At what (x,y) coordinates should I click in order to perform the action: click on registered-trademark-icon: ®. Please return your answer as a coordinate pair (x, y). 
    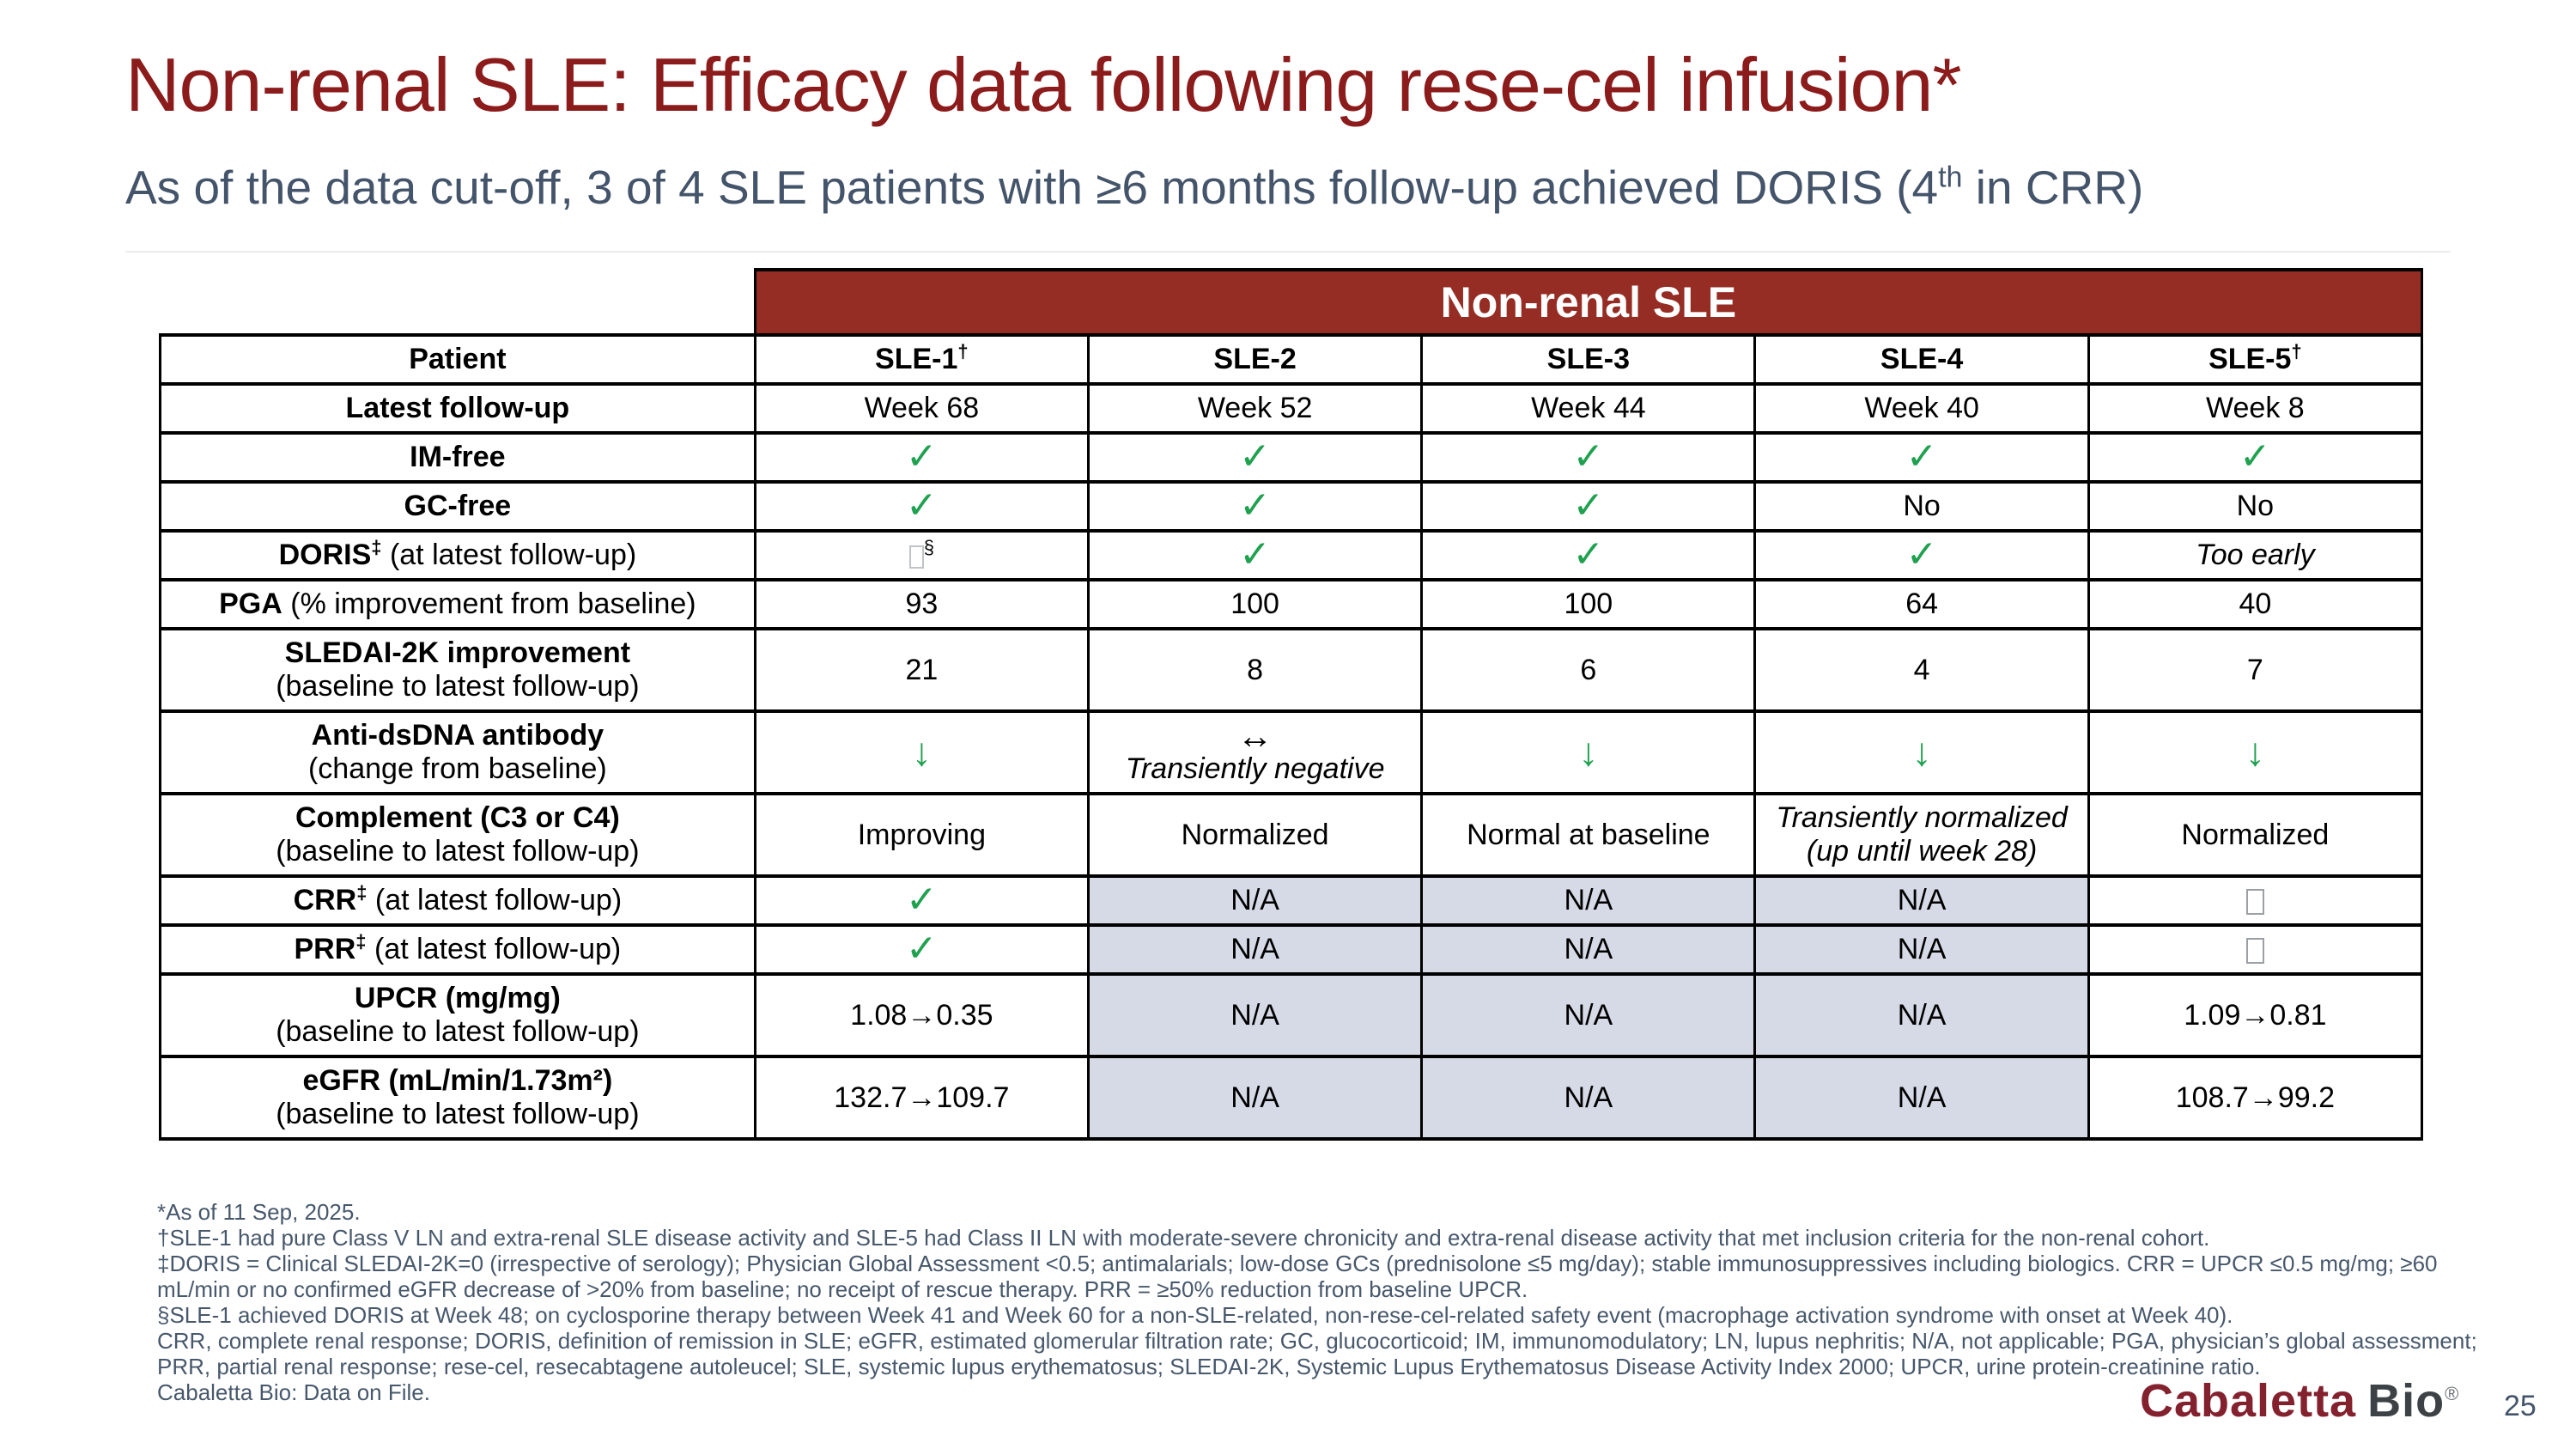
    Looking at the image, I should click on (2452, 1393).